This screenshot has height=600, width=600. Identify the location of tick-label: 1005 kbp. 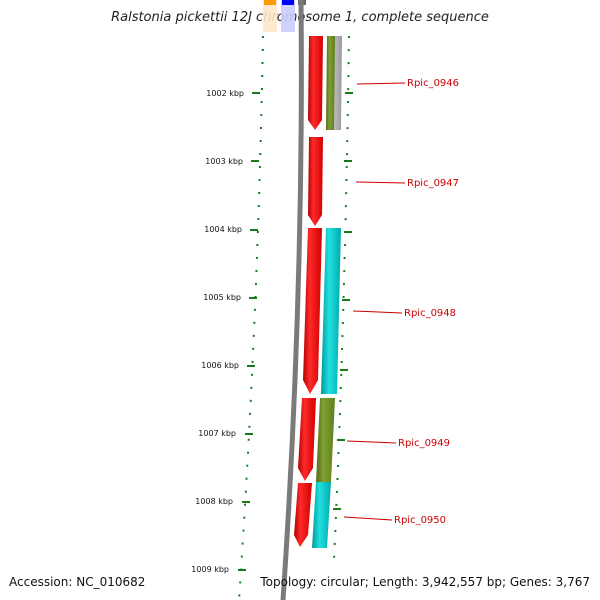
(222, 297).